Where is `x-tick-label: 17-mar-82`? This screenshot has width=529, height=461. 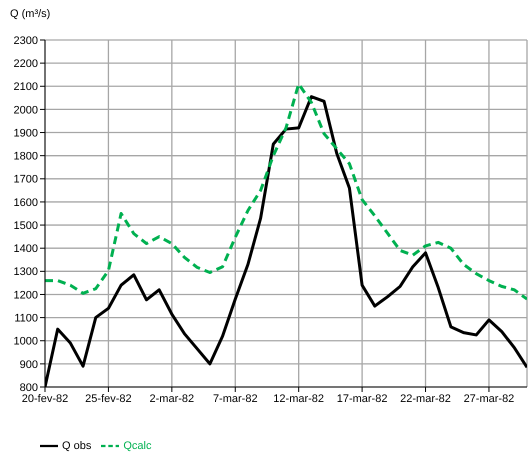
x-tick-label: 17-mar-82 is located at coordinates (362, 398).